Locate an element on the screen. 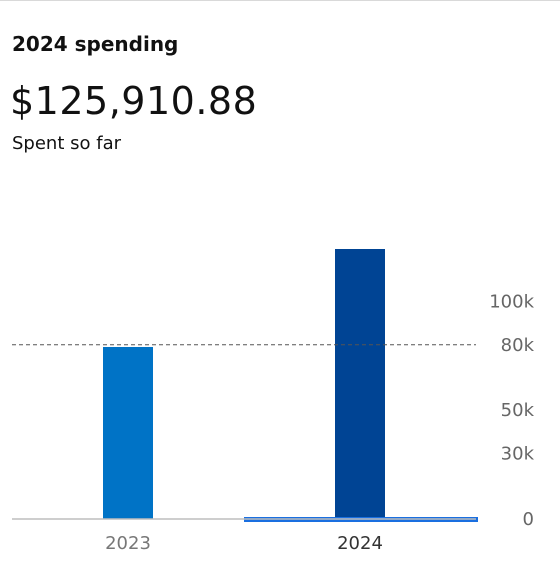 This screenshot has height=569, width=560. spending-amount: $125,910.88 is located at coordinates (134, 101).